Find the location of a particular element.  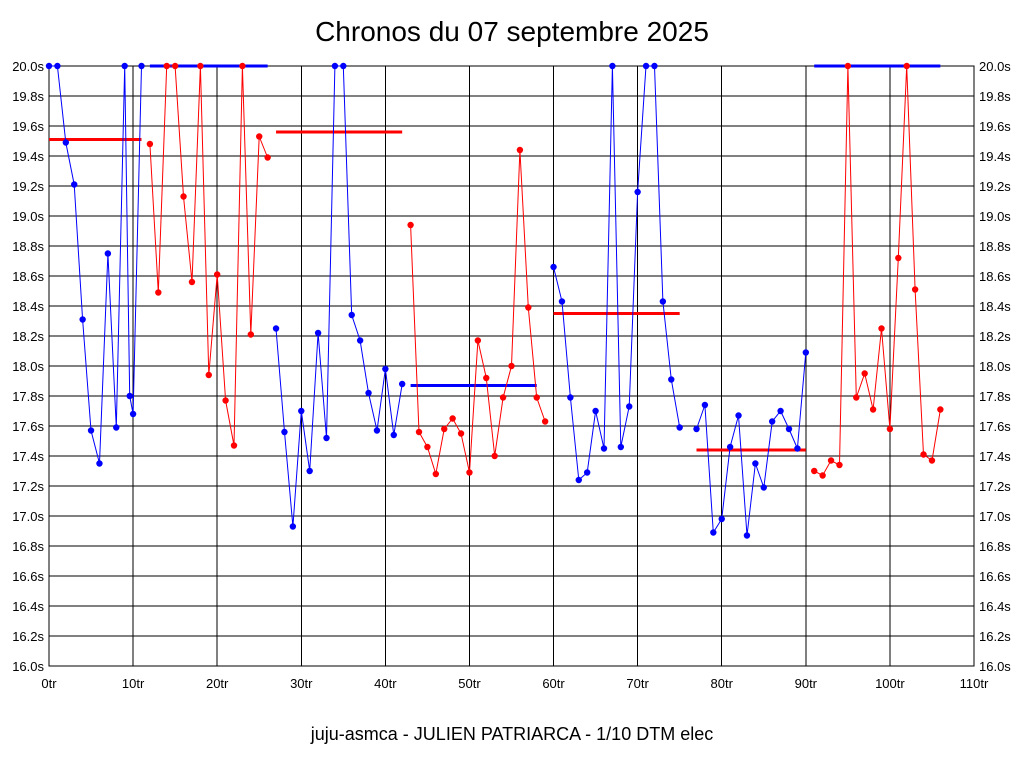

y-tick-label-left: 16.4s is located at coordinates (28, 606).